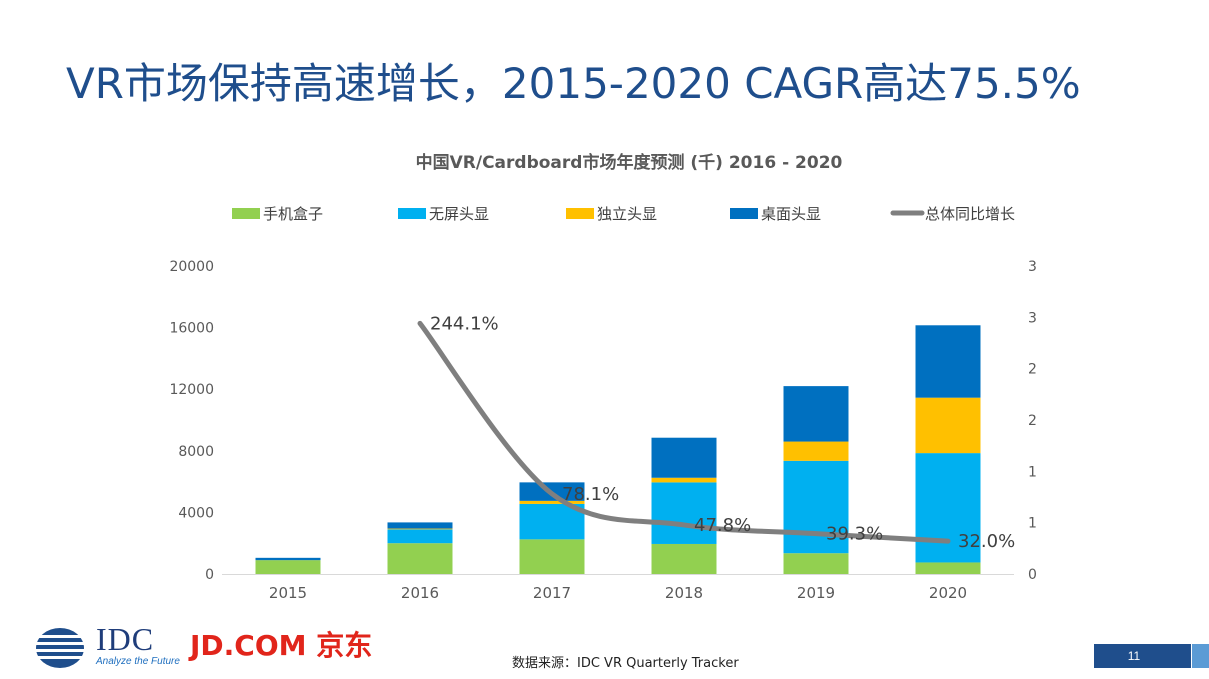  Describe the element at coordinates (552, 593) in the screenshot. I see `x-tick-label: 2017` at that location.